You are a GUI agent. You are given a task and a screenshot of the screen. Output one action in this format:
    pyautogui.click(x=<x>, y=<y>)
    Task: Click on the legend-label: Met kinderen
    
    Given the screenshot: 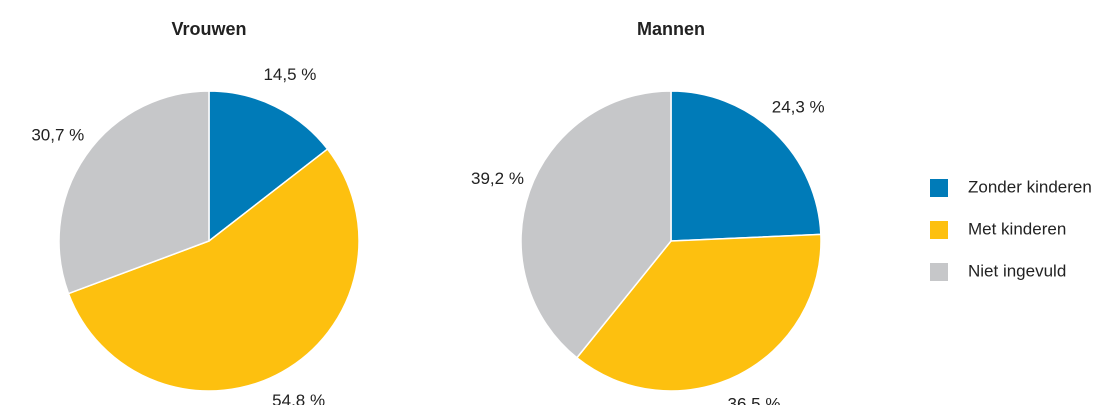 What is the action you would take?
    pyautogui.click(x=1017, y=228)
    